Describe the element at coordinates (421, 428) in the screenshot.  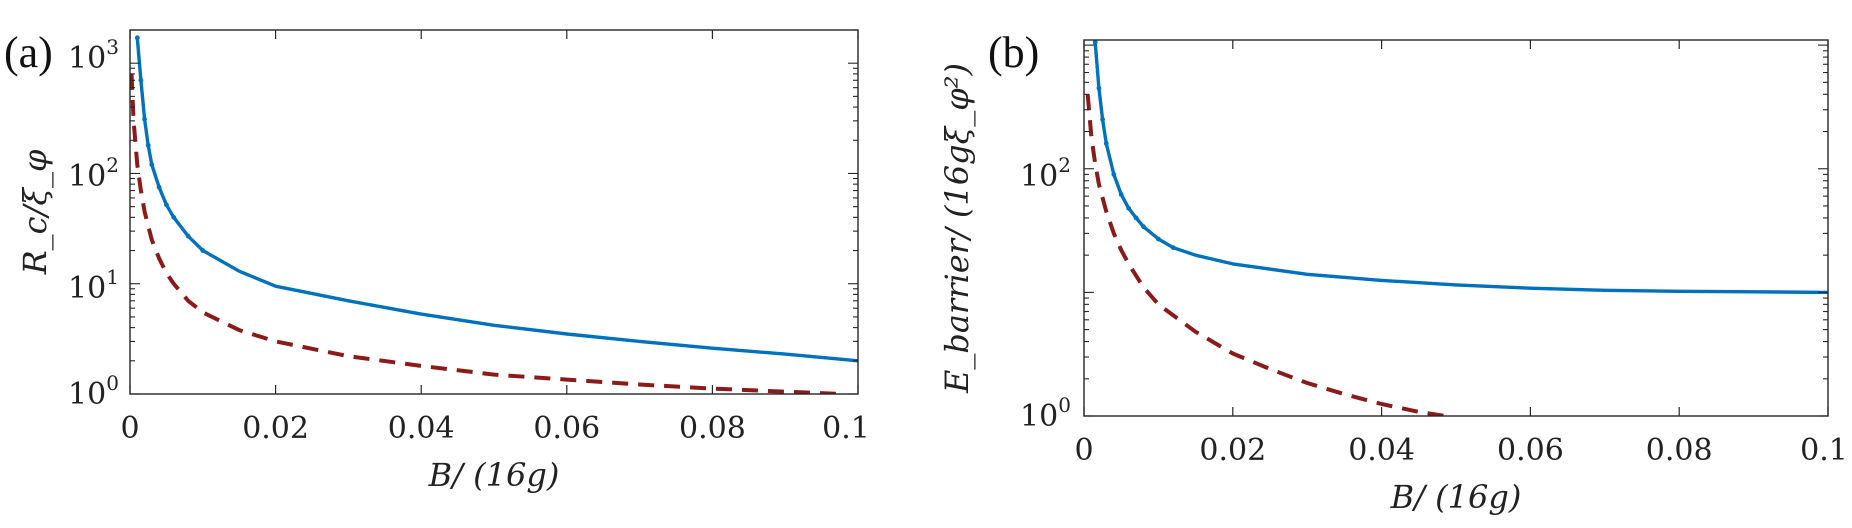
I see `panel-a-xtick-label-0.04: 0.04` at that location.